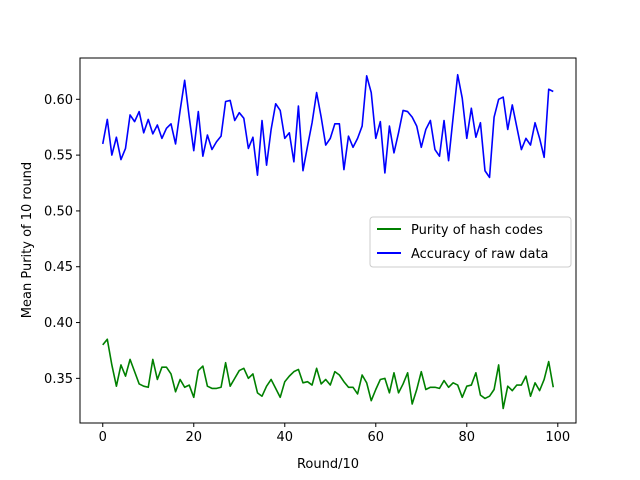 This screenshot has width=640, height=480. What do you see at coordinates (477, 230) in the screenshot?
I see `legend-label-purity: Purity of hash codes` at bounding box center [477, 230].